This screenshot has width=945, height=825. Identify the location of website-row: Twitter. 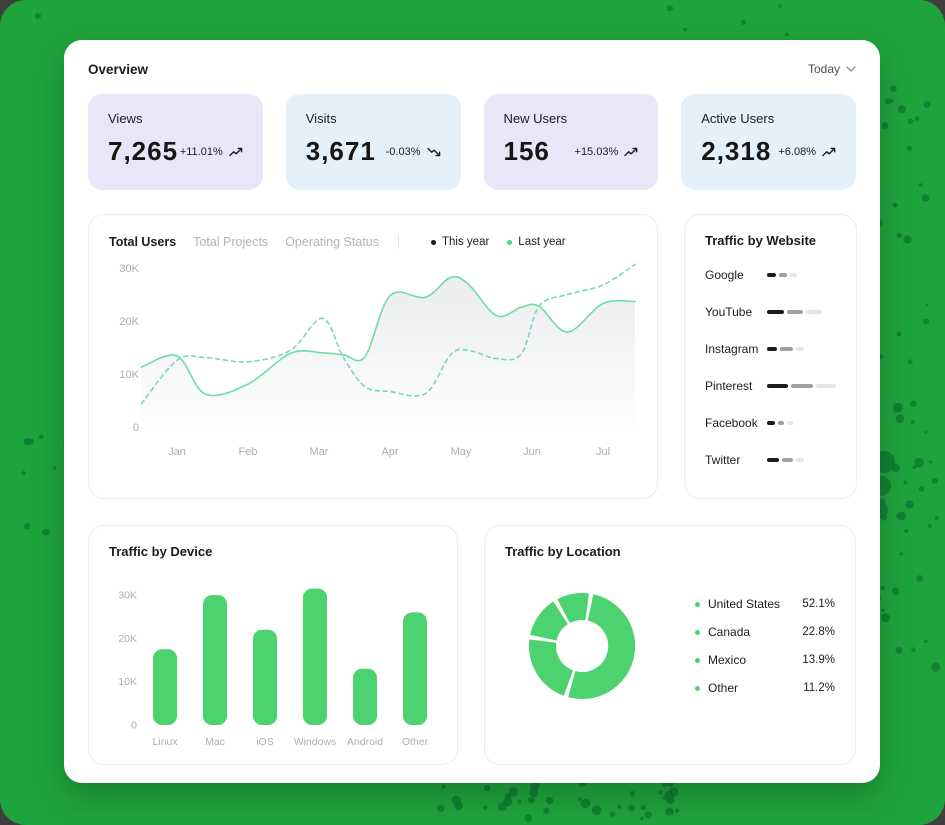
(770, 459).